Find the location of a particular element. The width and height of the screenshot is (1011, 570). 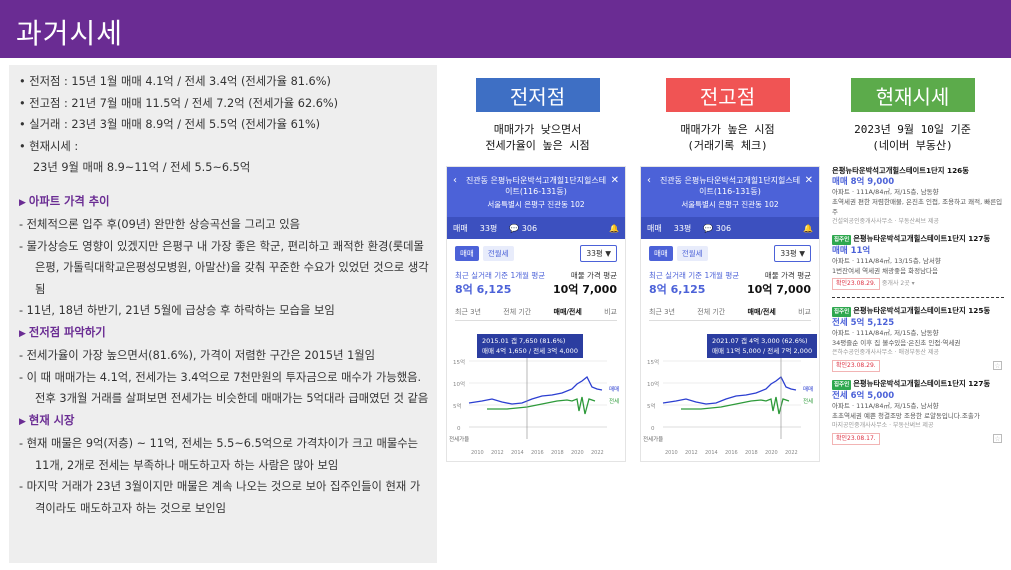

listing-price: 매매 11억 is located at coordinates (851, 251).